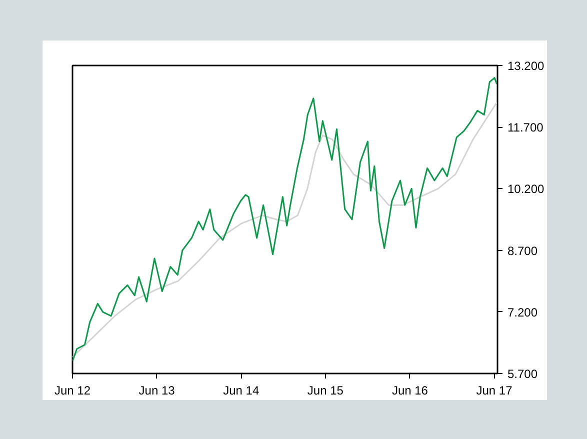  What do you see at coordinates (494, 391) in the screenshot?
I see `x-tick-label: Jun 17` at bounding box center [494, 391].